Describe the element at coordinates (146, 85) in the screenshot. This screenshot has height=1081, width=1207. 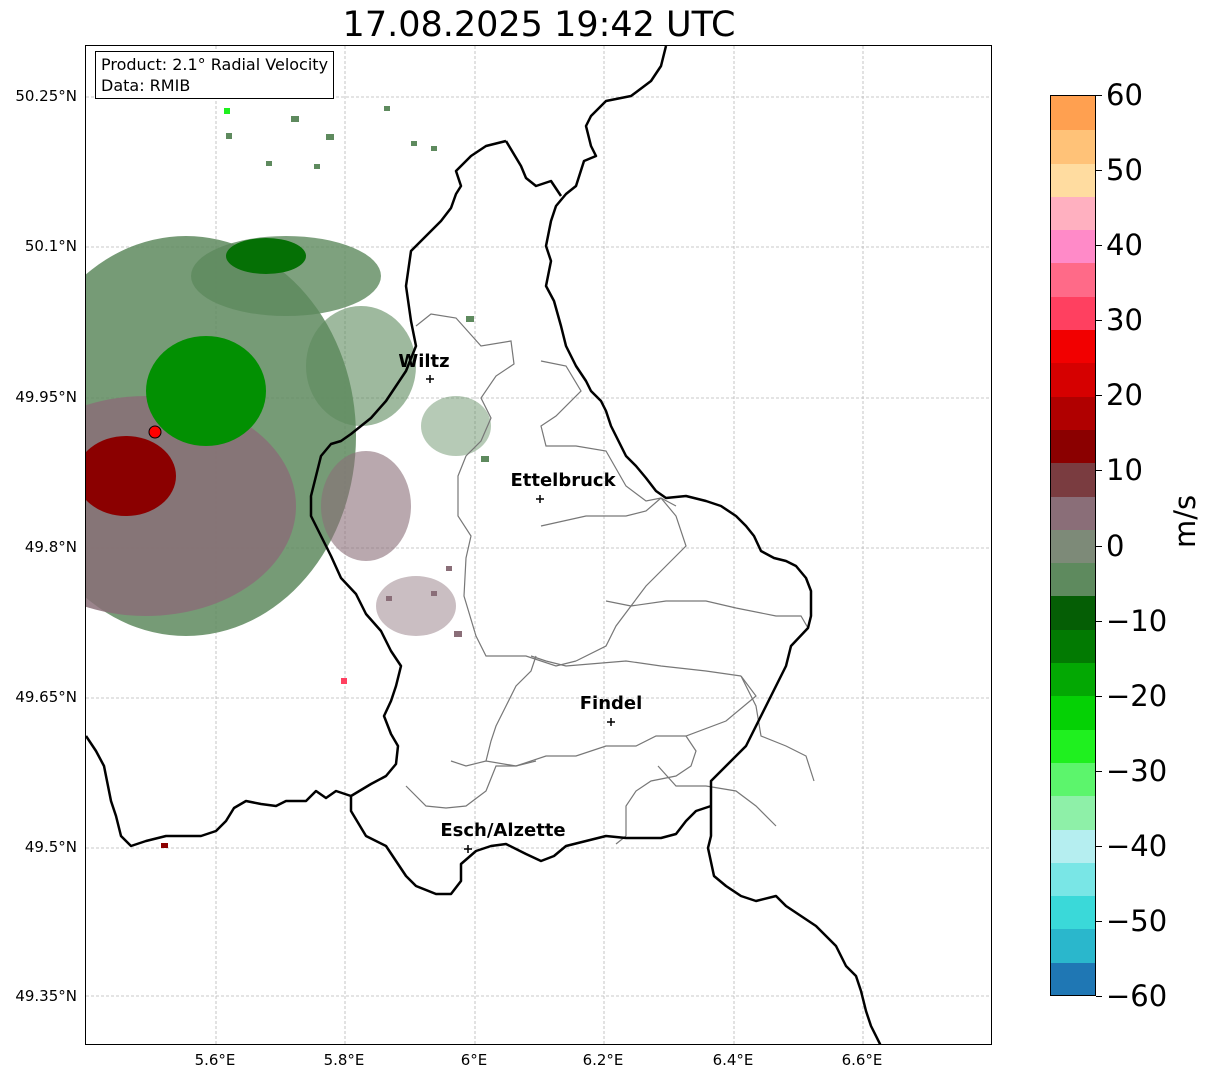
I see `data-source-label: Data: RMIB` at that location.